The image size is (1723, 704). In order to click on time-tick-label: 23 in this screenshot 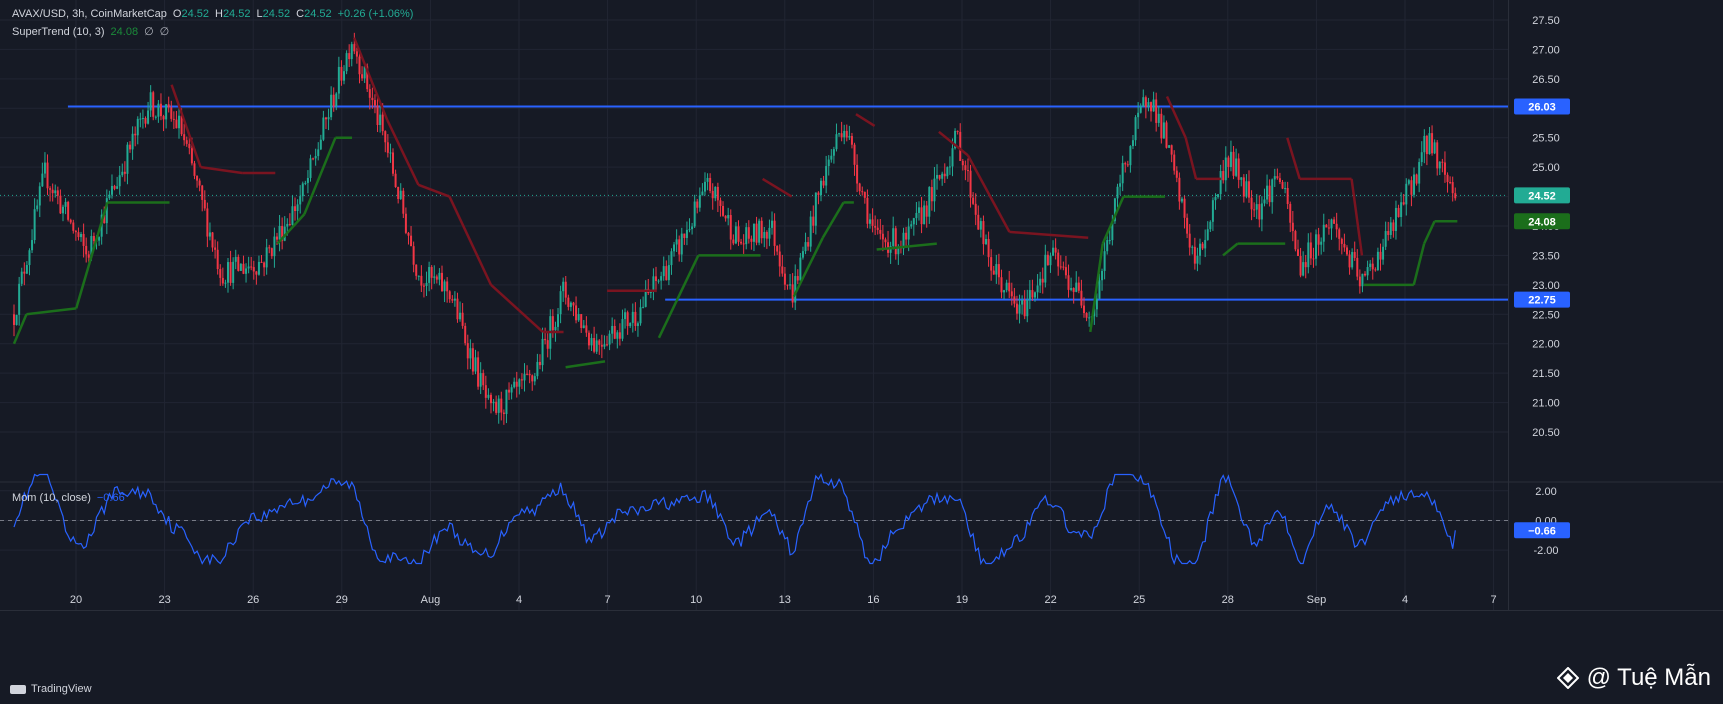, I will do `click(164, 600)`.